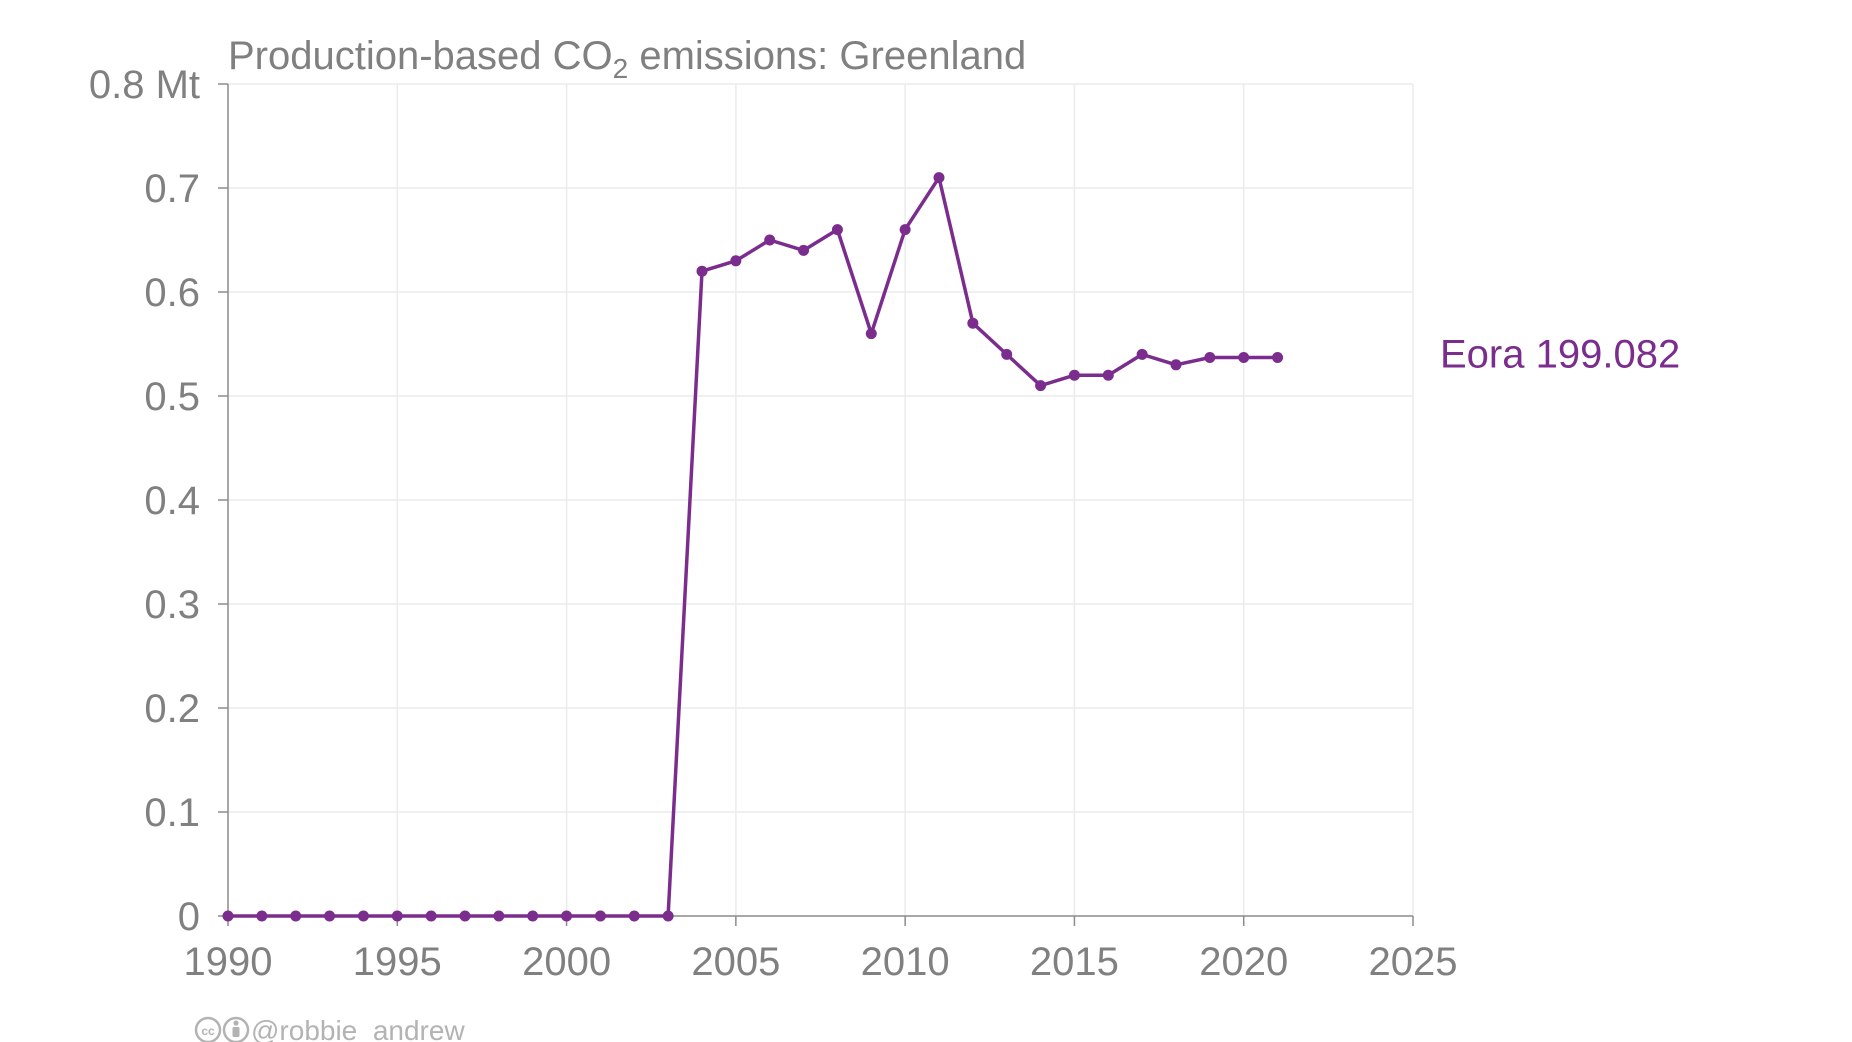 The height and width of the screenshot is (1042, 1852). Describe the element at coordinates (236, 1029) in the screenshot. I see `by-icon` at that location.